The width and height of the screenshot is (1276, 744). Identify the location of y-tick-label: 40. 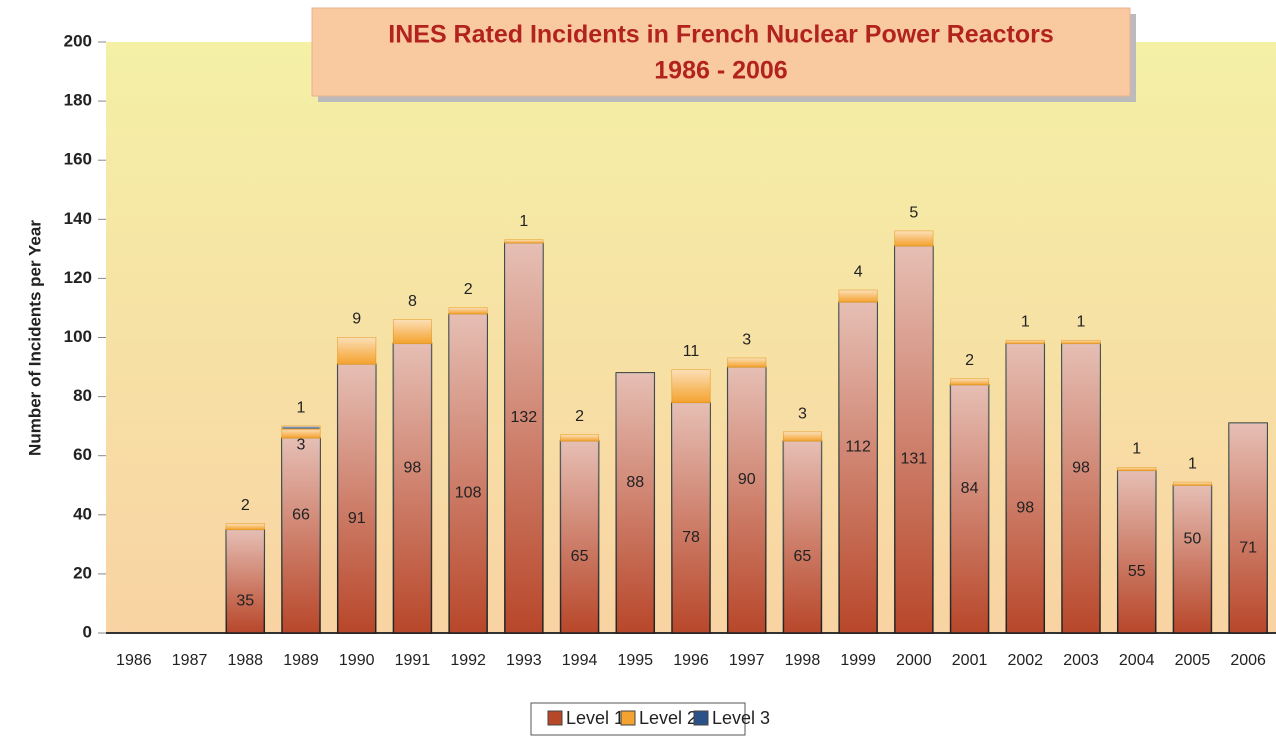
(82, 513).